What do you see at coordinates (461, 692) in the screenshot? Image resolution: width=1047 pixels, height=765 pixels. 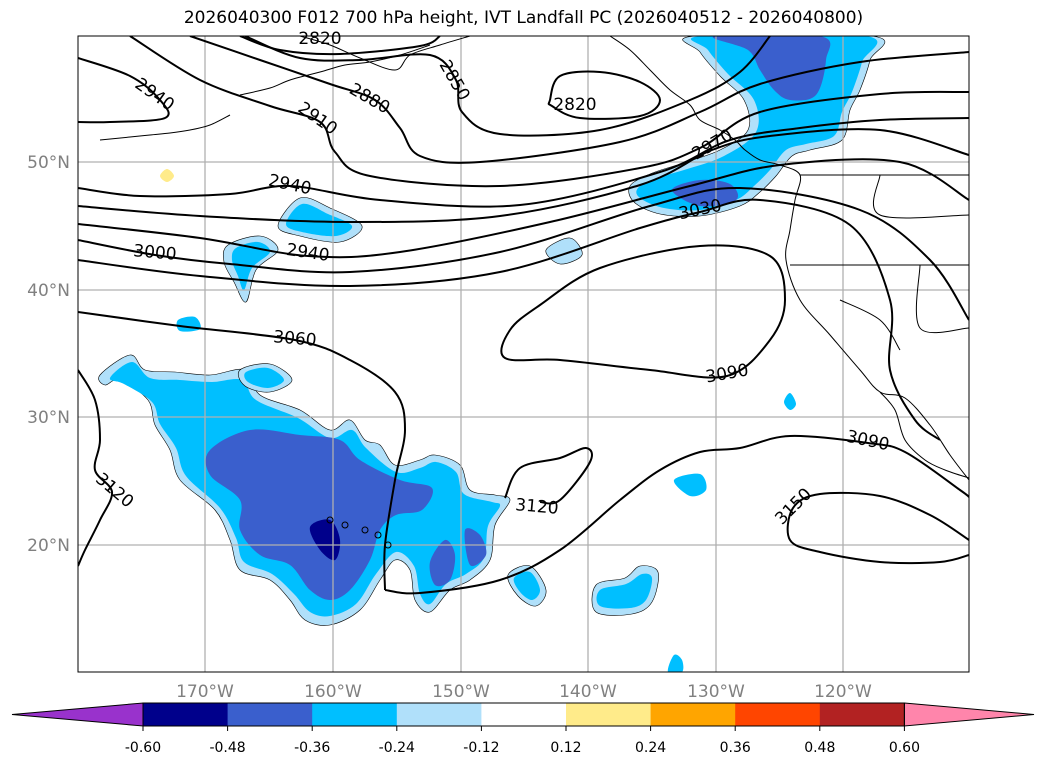 I see `longitude-tick-label: 150°W` at bounding box center [461, 692].